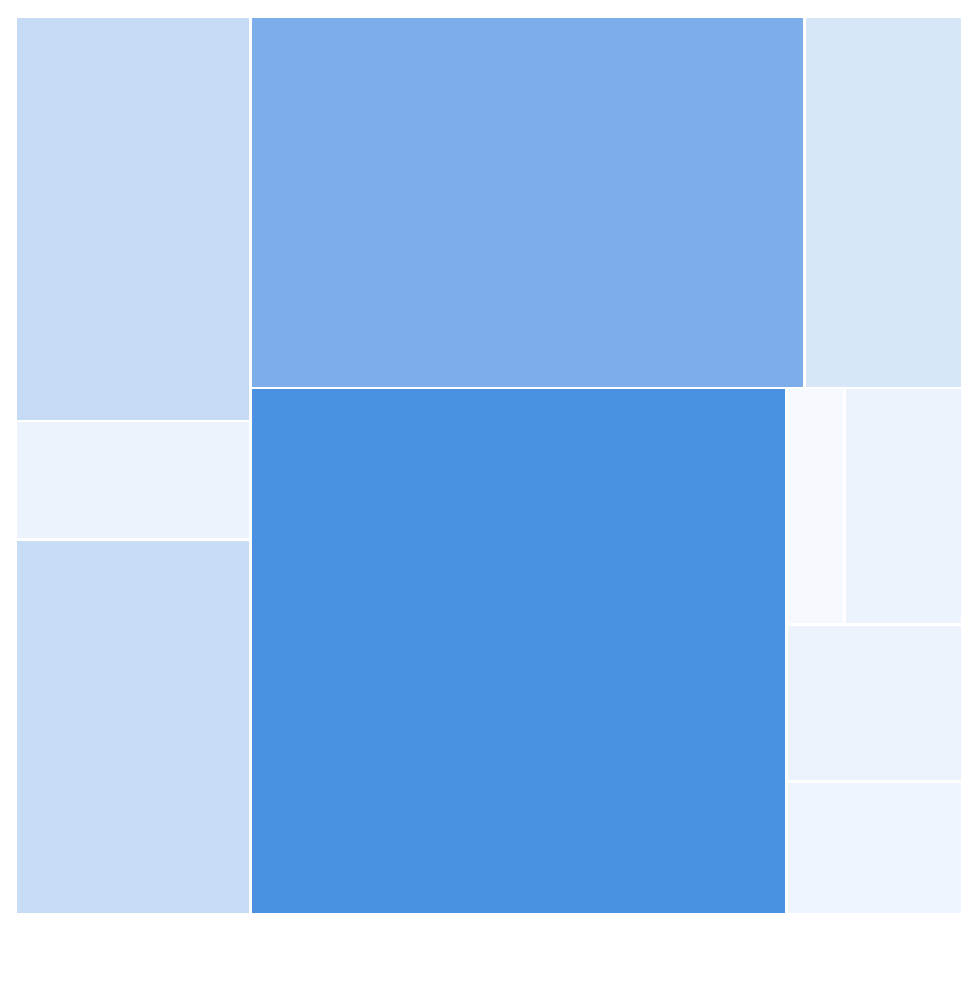 The image size is (980, 985). Describe the element at coordinates (133, 727) in the screenshot. I see `treemap-tile-c` at that location.